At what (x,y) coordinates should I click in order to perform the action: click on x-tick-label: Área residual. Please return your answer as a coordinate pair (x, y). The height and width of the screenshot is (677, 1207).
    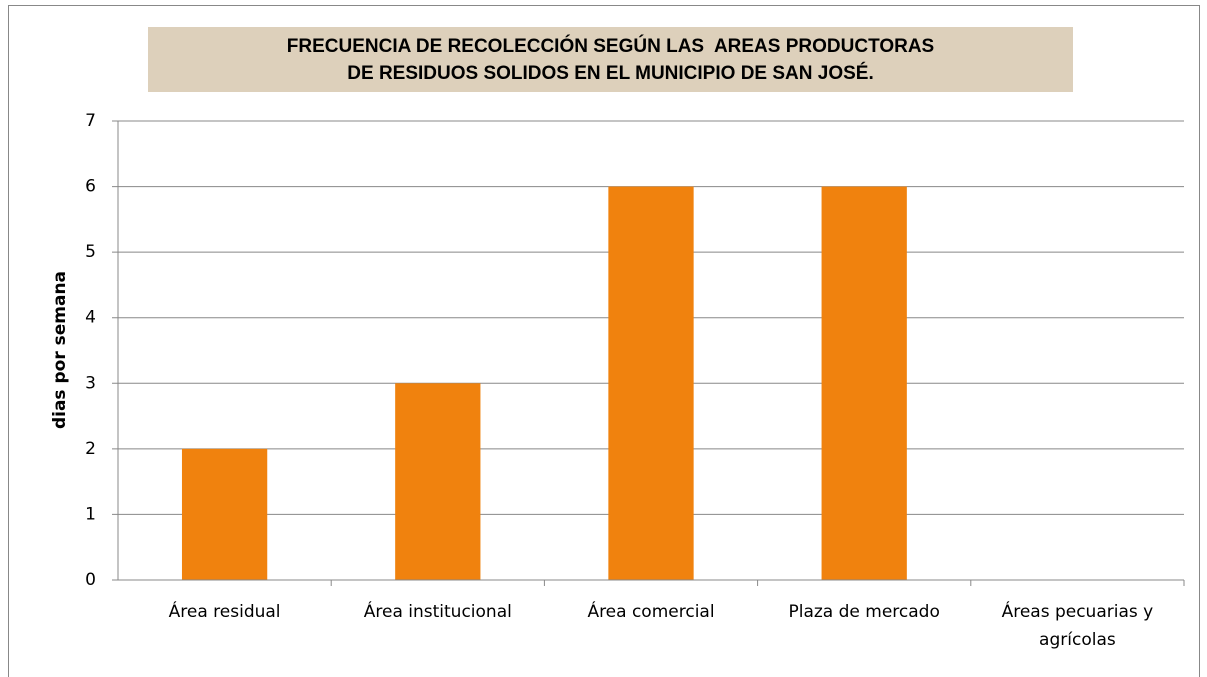
    Looking at the image, I should click on (224, 612).